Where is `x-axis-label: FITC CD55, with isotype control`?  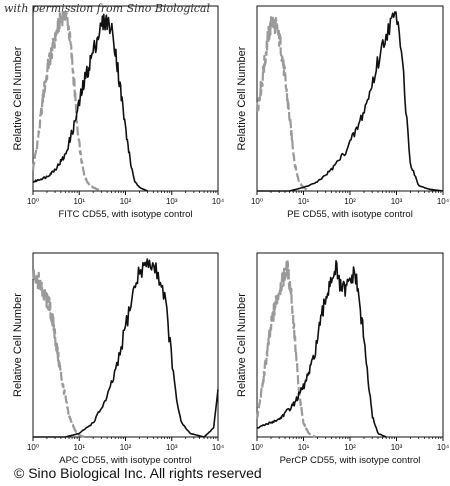 x-axis-label: FITC CD55, with isotype control is located at coordinates (125, 214).